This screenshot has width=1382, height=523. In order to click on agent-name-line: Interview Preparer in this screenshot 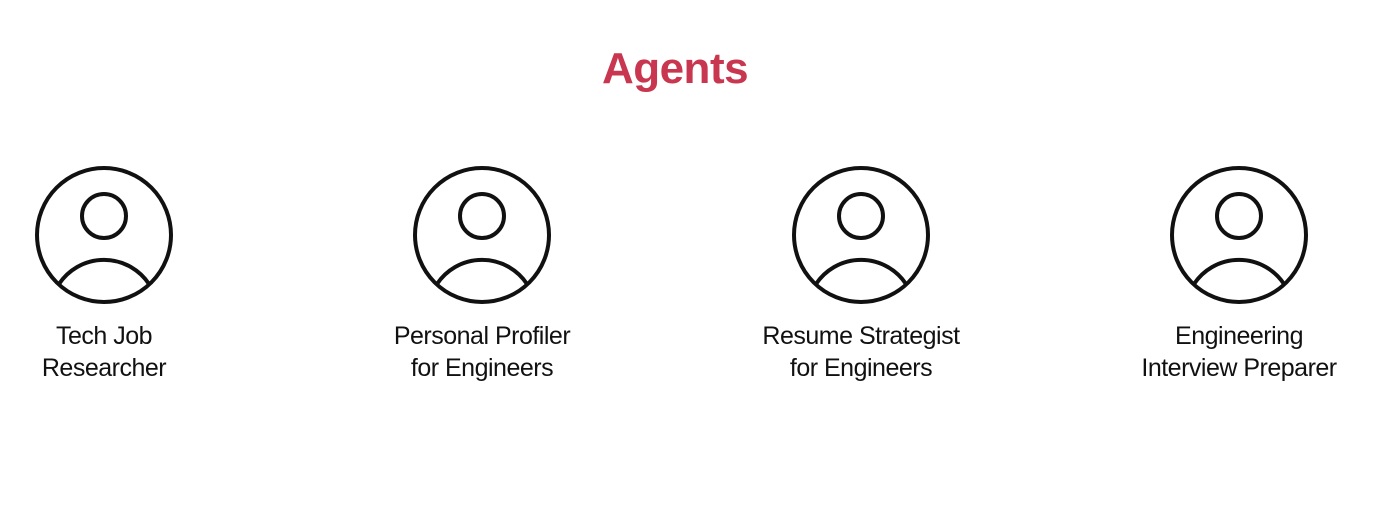, I will do `click(1239, 368)`.